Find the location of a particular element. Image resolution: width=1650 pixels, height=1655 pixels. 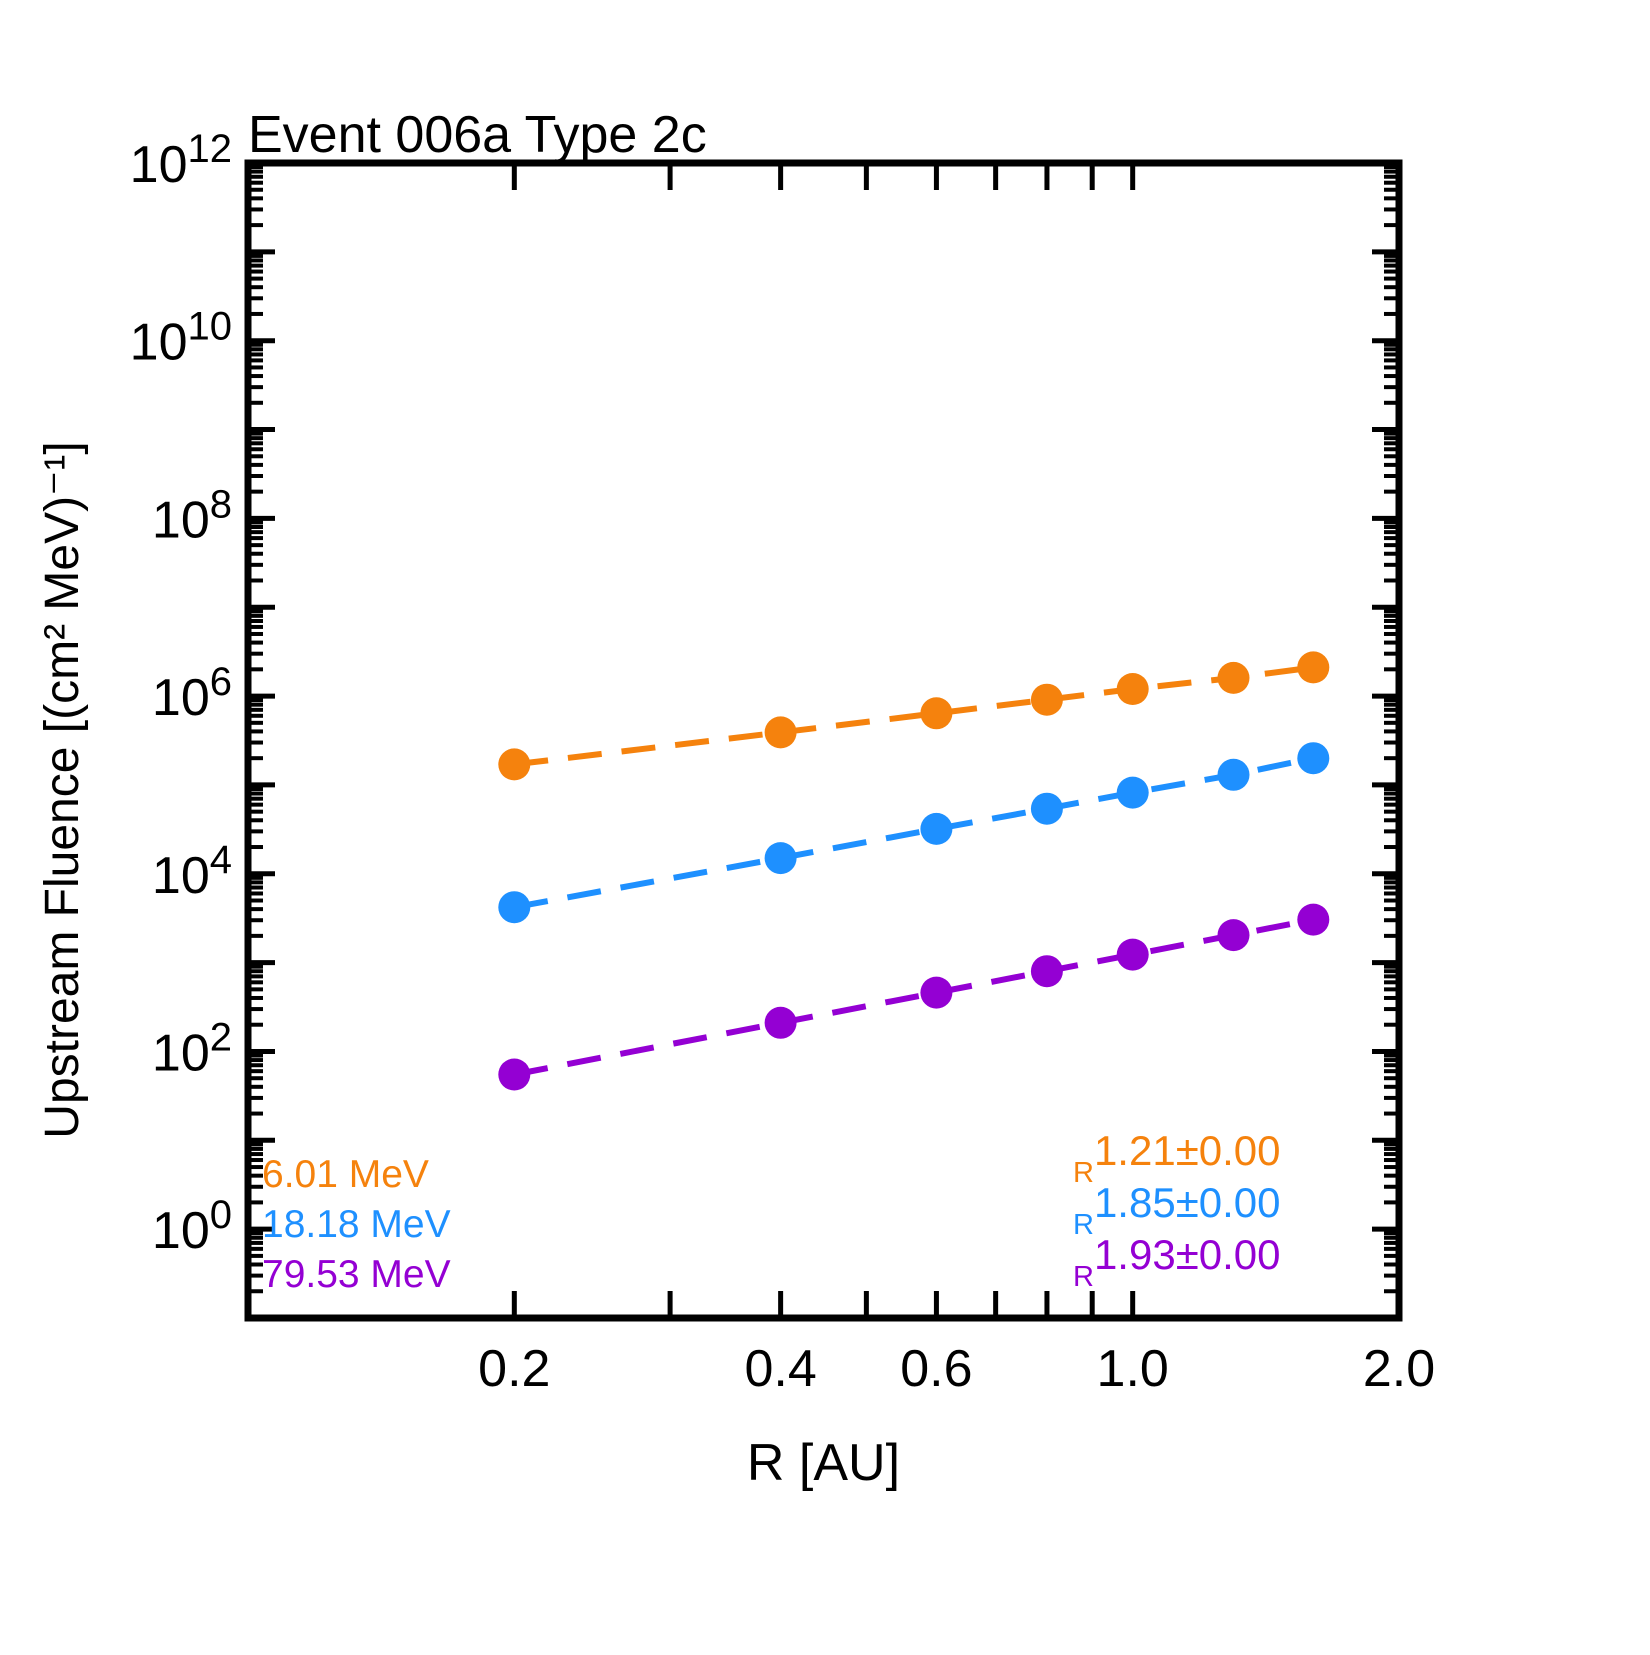

y-tick-label: 10⁰ is located at coordinates (192, 1226).